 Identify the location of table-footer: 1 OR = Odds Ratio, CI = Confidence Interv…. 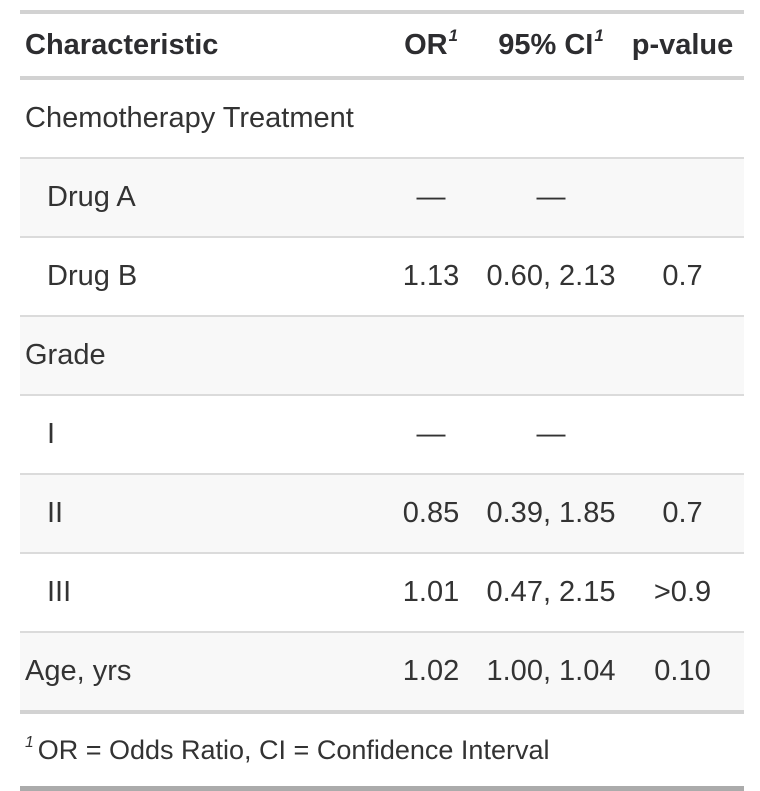
(382, 749).